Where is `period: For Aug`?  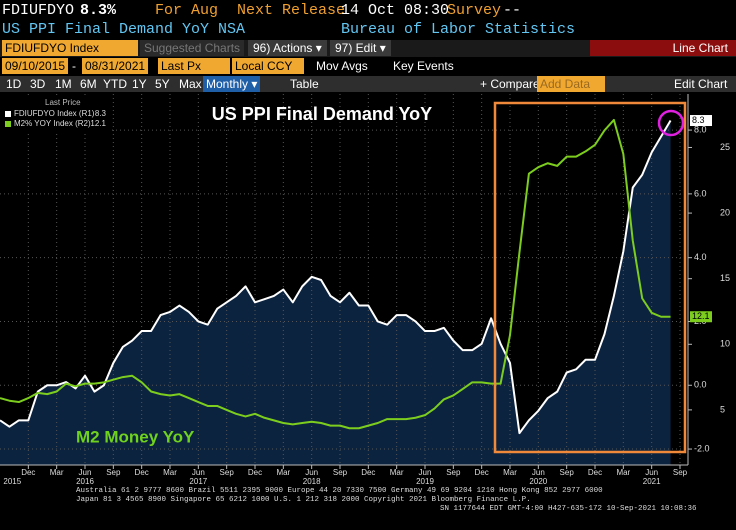
period: For Aug is located at coordinates (187, 10).